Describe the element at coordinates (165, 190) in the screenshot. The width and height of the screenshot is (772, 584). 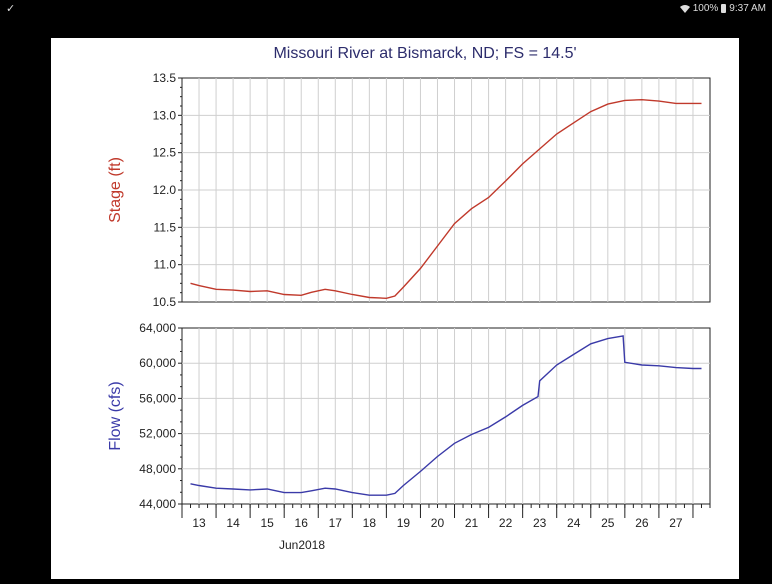
I see `y-tick-label: 12.0` at that location.